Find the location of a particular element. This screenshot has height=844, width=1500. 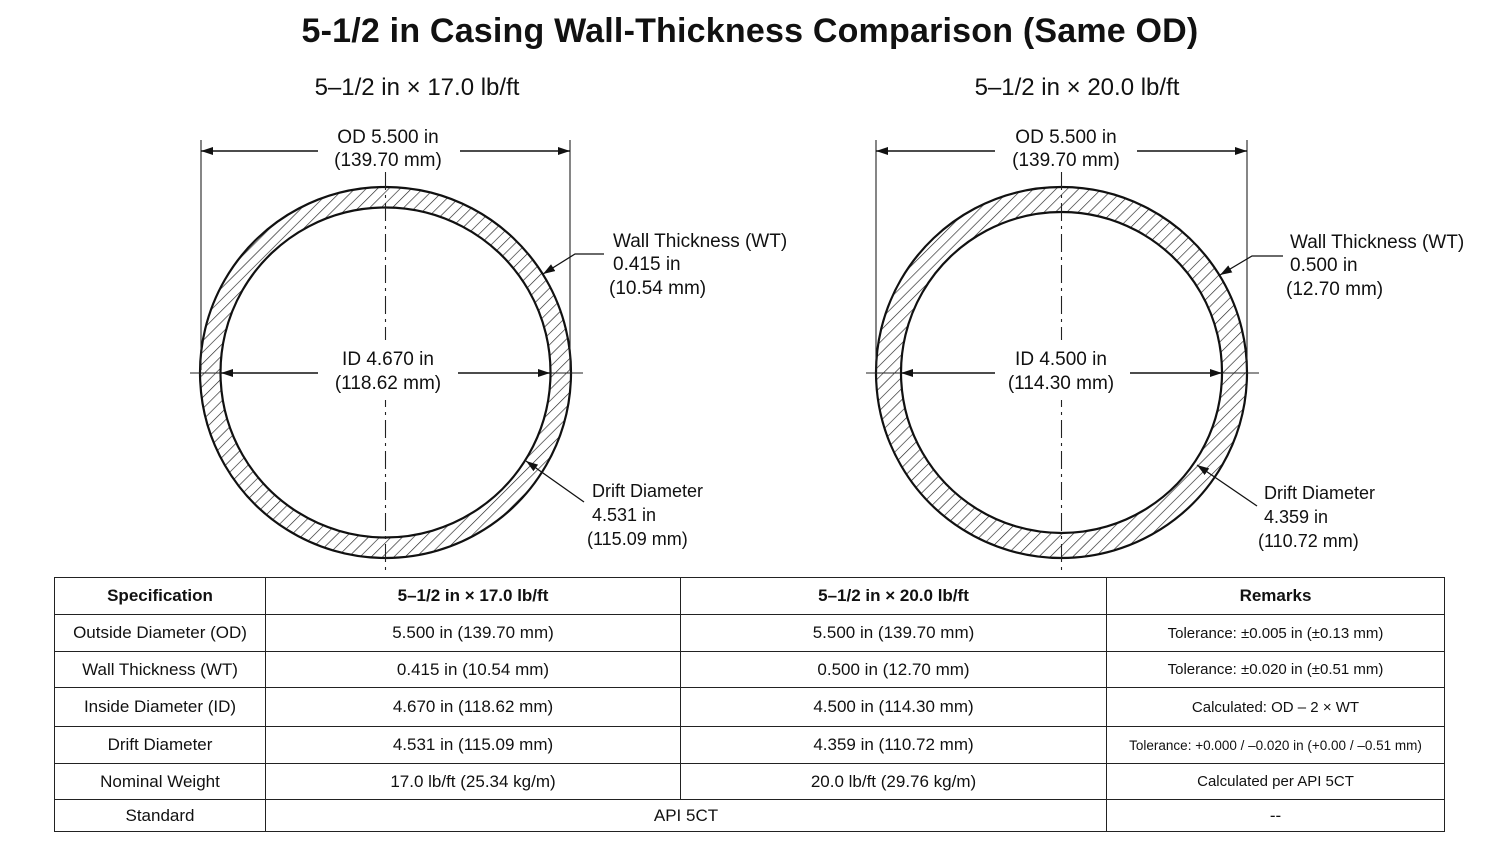

pipe-right-wt-value-mm: (12.70 mm) is located at coordinates (1334, 289).